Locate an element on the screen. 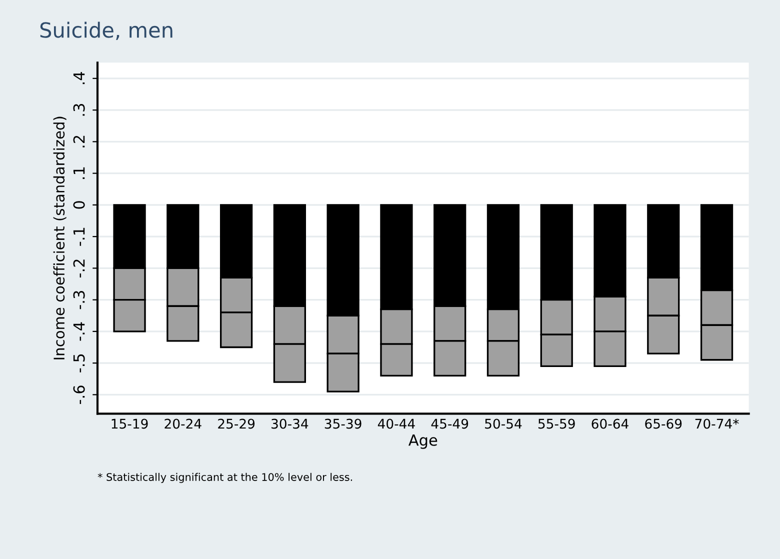 This screenshot has height=559, width=780. x-tick-label: 45-49 is located at coordinates (449, 423).